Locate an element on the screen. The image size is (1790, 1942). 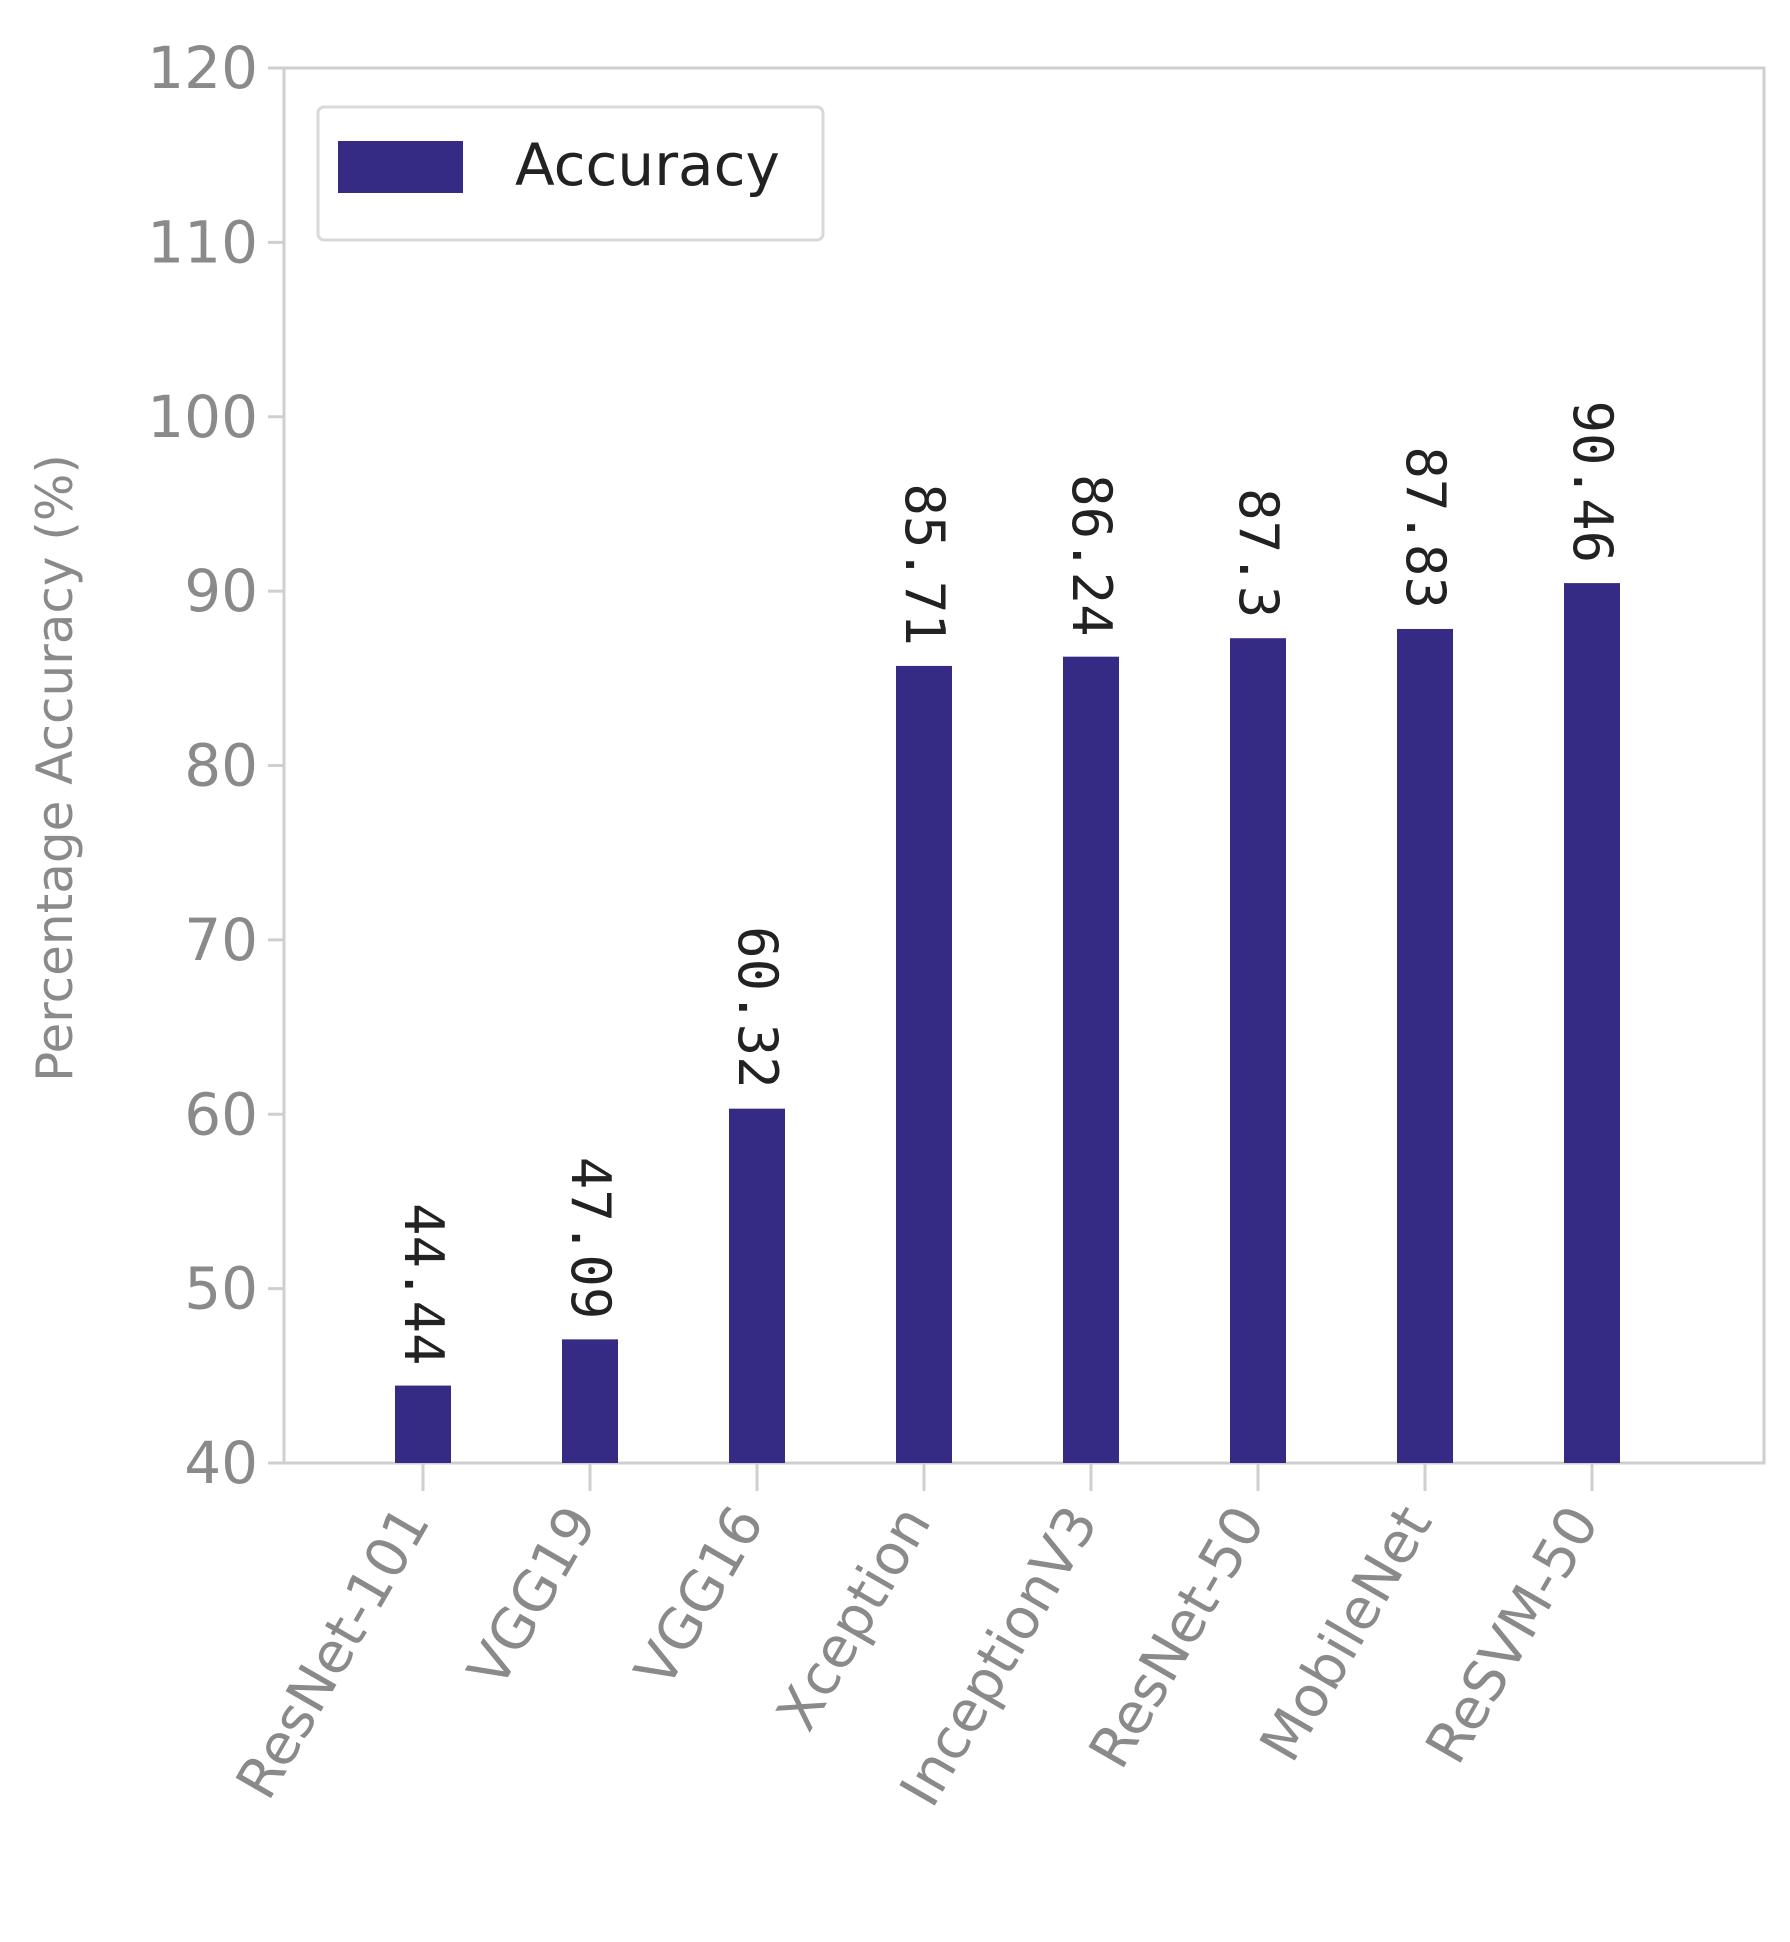
y-tick-label: 100 is located at coordinates (202, 417).